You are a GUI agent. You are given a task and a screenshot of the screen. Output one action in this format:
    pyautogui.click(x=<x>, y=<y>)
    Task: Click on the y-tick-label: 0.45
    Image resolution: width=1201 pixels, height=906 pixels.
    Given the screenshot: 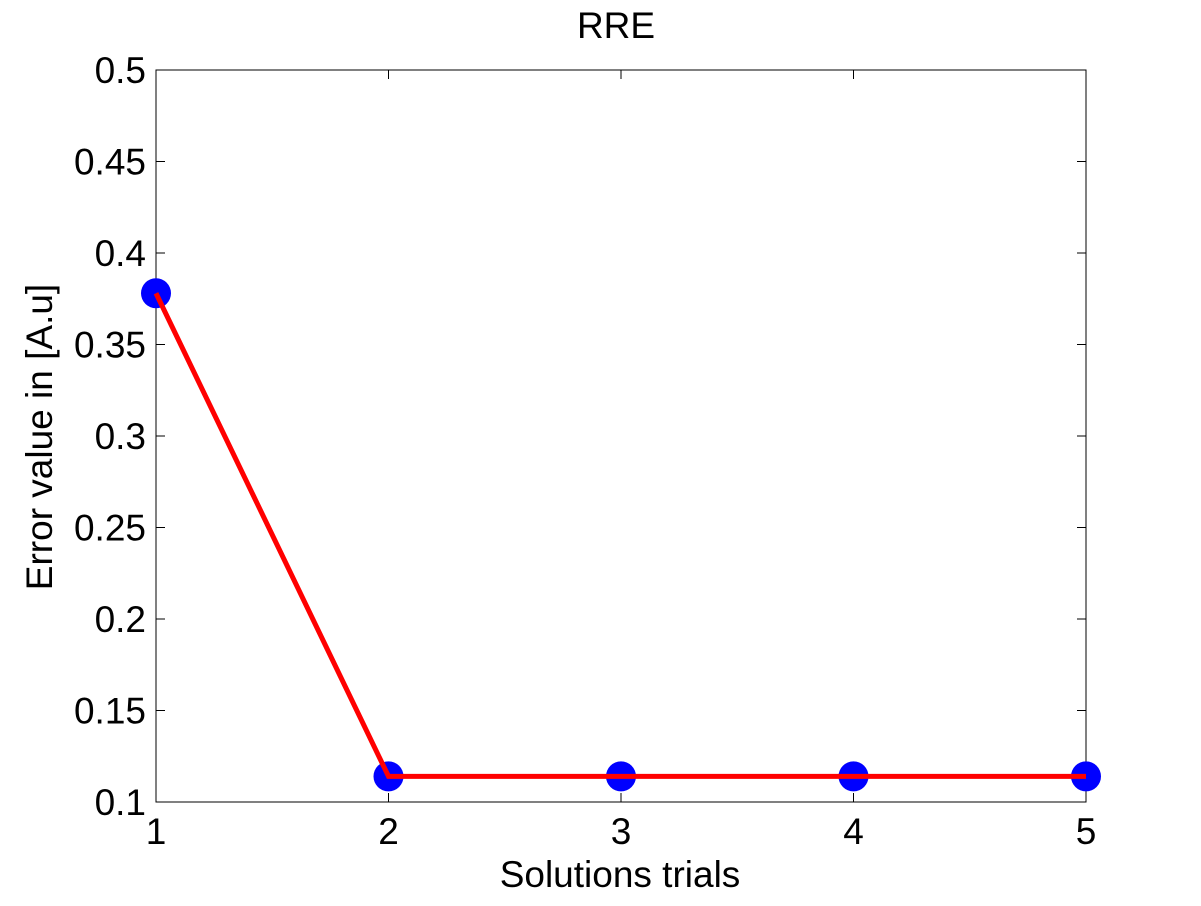 What is the action you would take?
    pyautogui.click(x=110, y=162)
    